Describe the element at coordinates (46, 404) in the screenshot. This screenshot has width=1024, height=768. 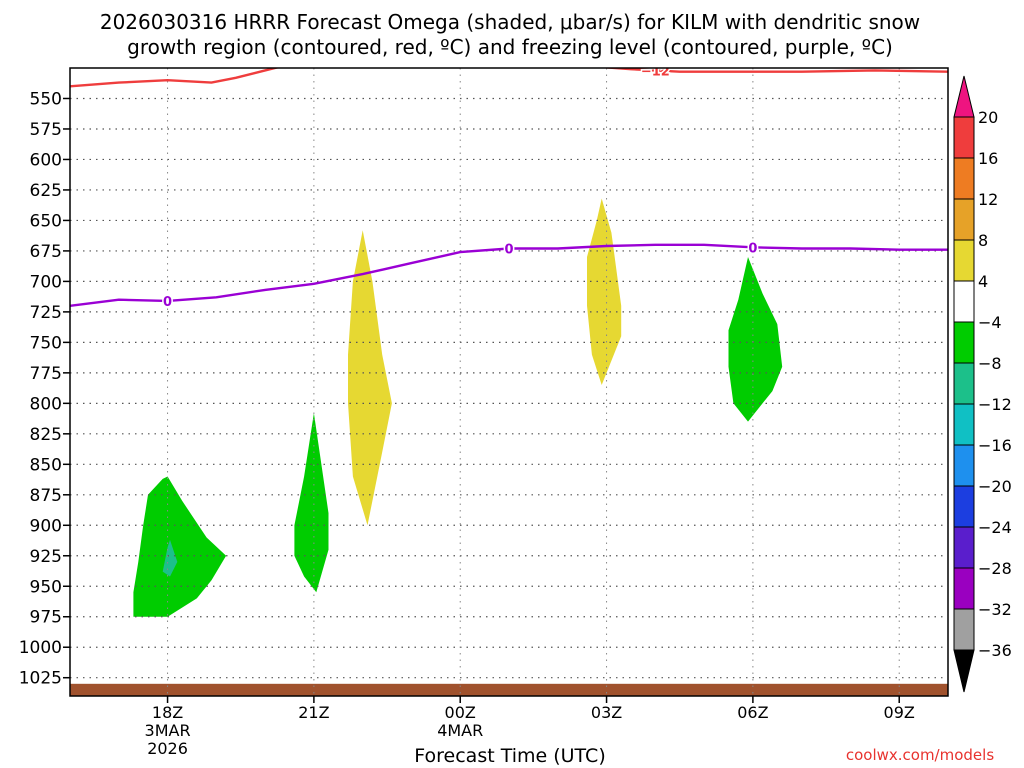
I see `y-tick-label-800: 800` at that location.